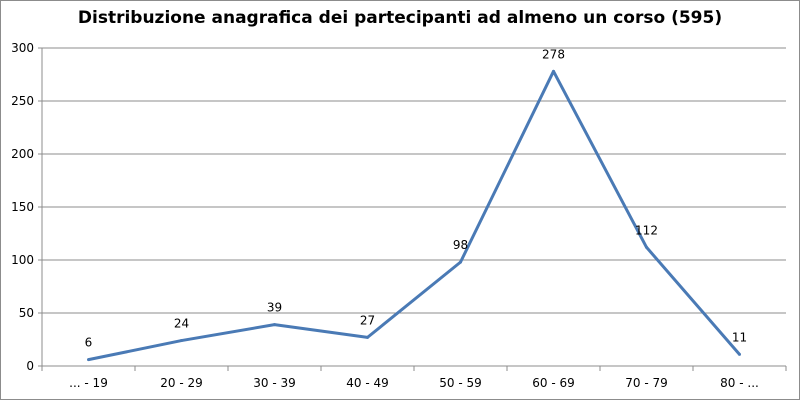  What do you see at coordinates (367, 383) in the screenshot?
I see `x-tick-label: 40 - 49` at bounding box center [367, 383].